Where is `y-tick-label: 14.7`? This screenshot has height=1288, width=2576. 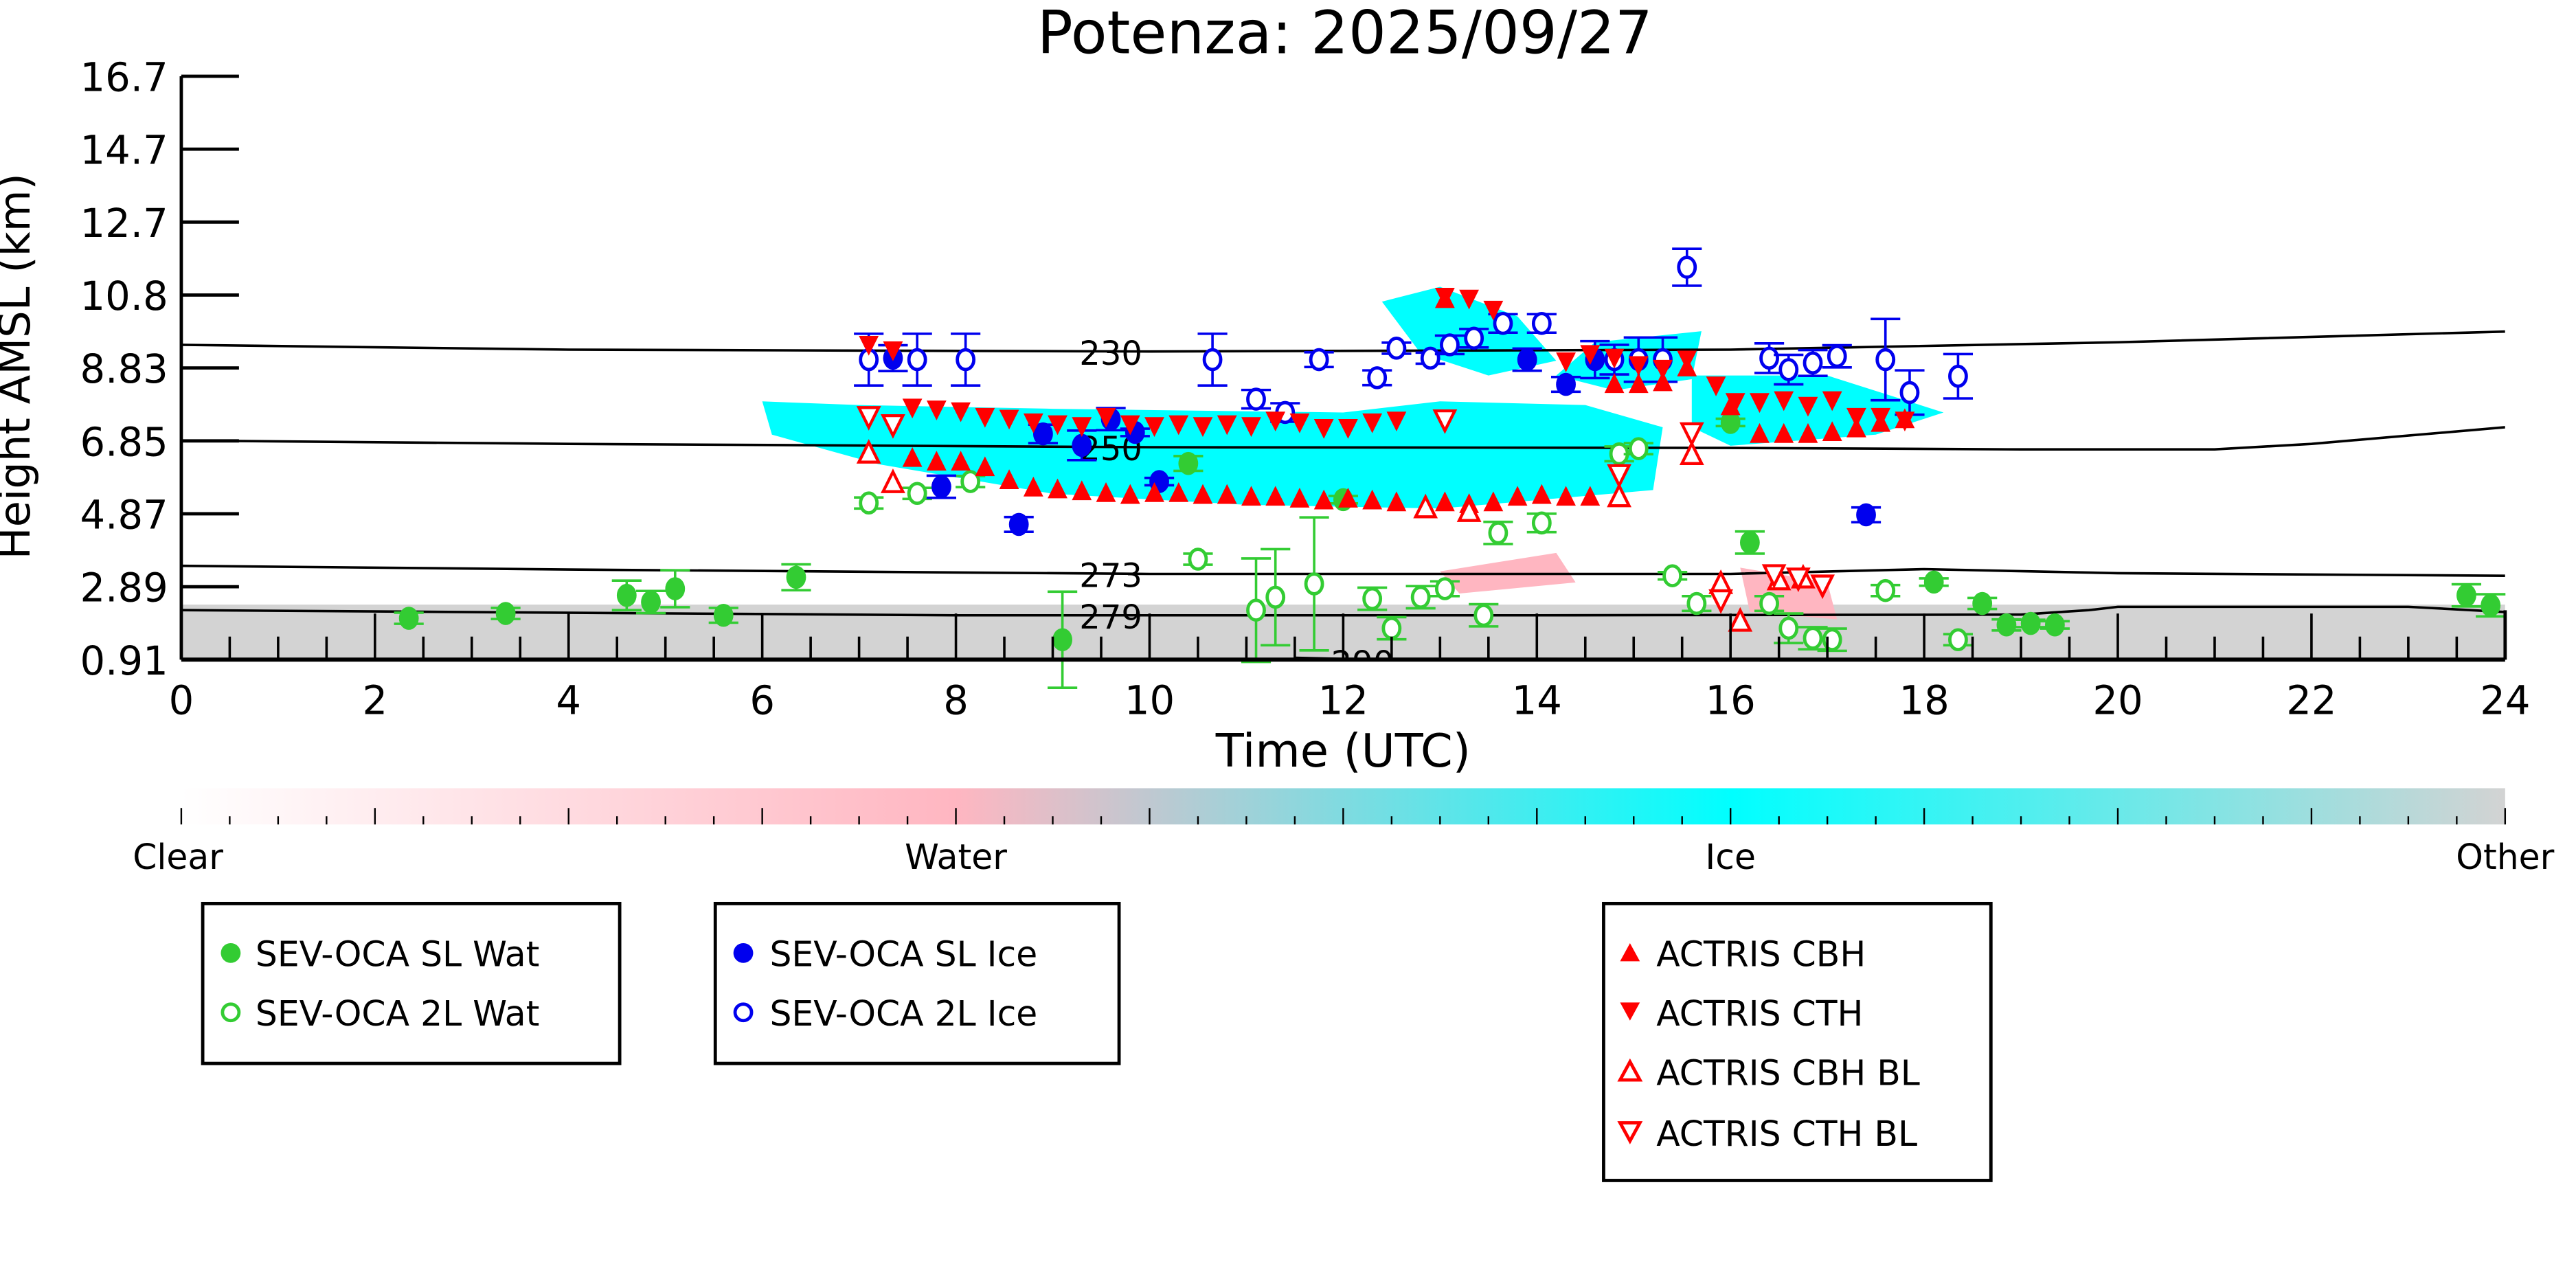 y-tick-label: 14.7 is located at coordinates (124, 151).